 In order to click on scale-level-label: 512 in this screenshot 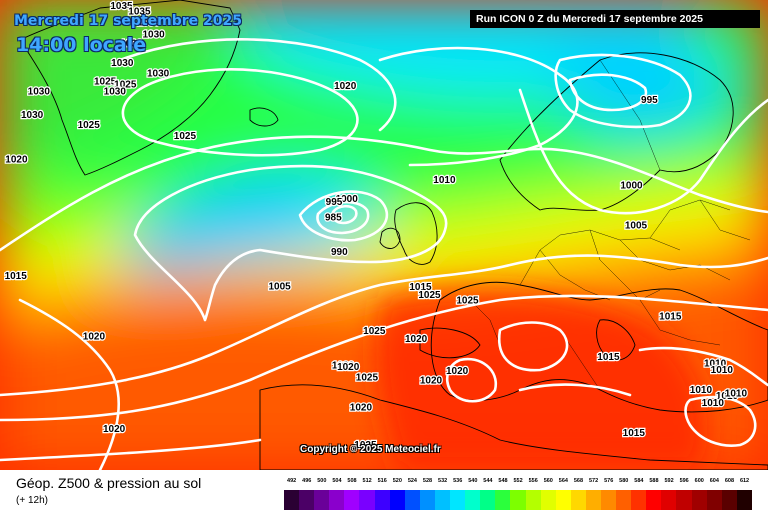, I will do `click(367, 481)`.